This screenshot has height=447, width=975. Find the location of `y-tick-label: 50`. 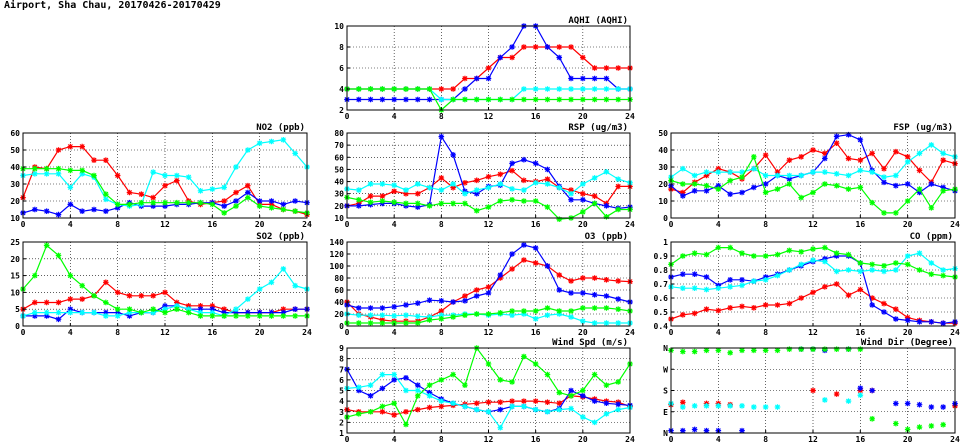

y-tick-label: 50 is located at coordinates (15, 150).